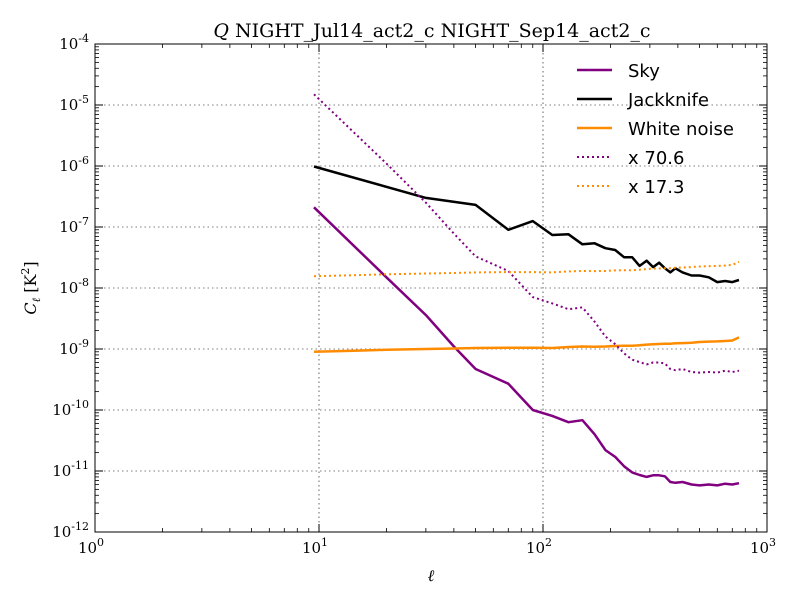  What do you see at coordinates (83, 38) in the screenshot?
I see `y-tick-label-exponent: -4` at bounding box center [83, 38].